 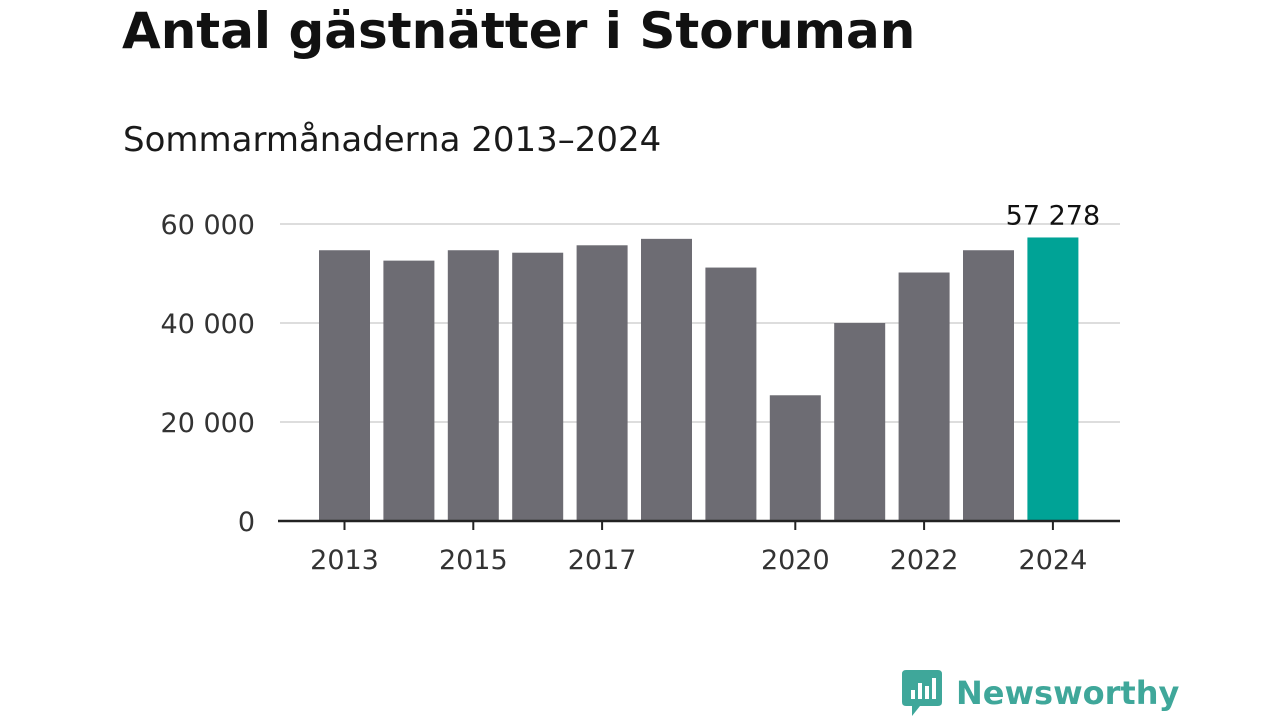 I want to click on bar-2014, so click(x=409, y=390).